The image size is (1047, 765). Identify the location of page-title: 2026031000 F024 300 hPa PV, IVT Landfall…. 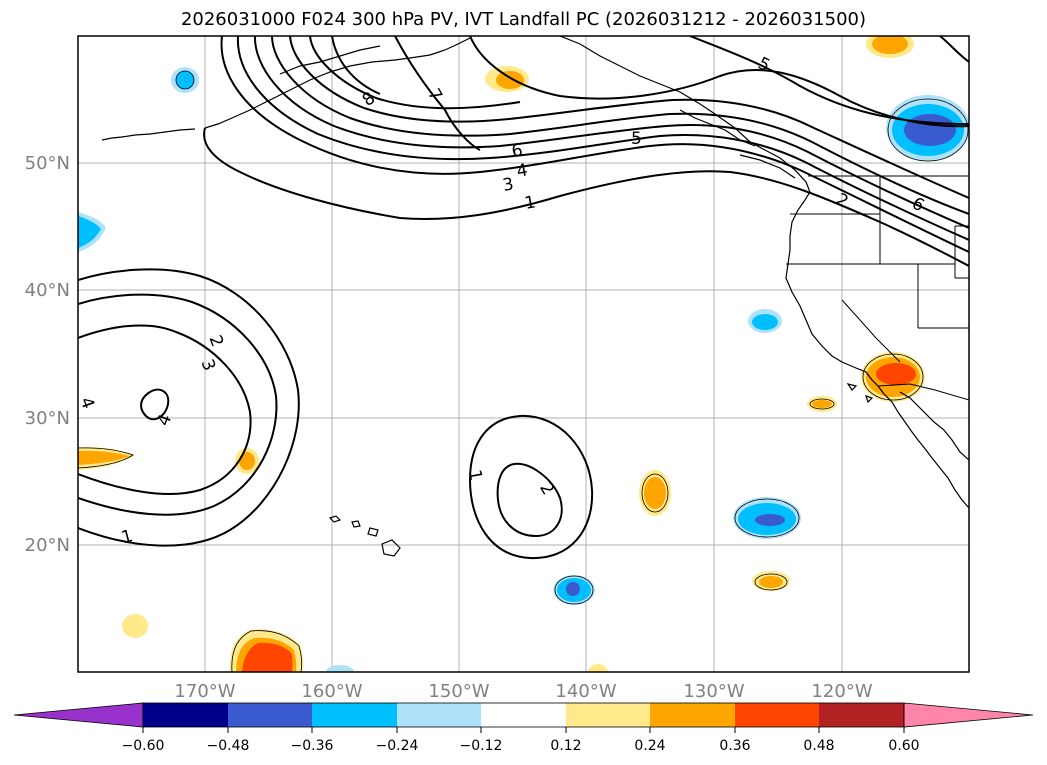
(523, 19).